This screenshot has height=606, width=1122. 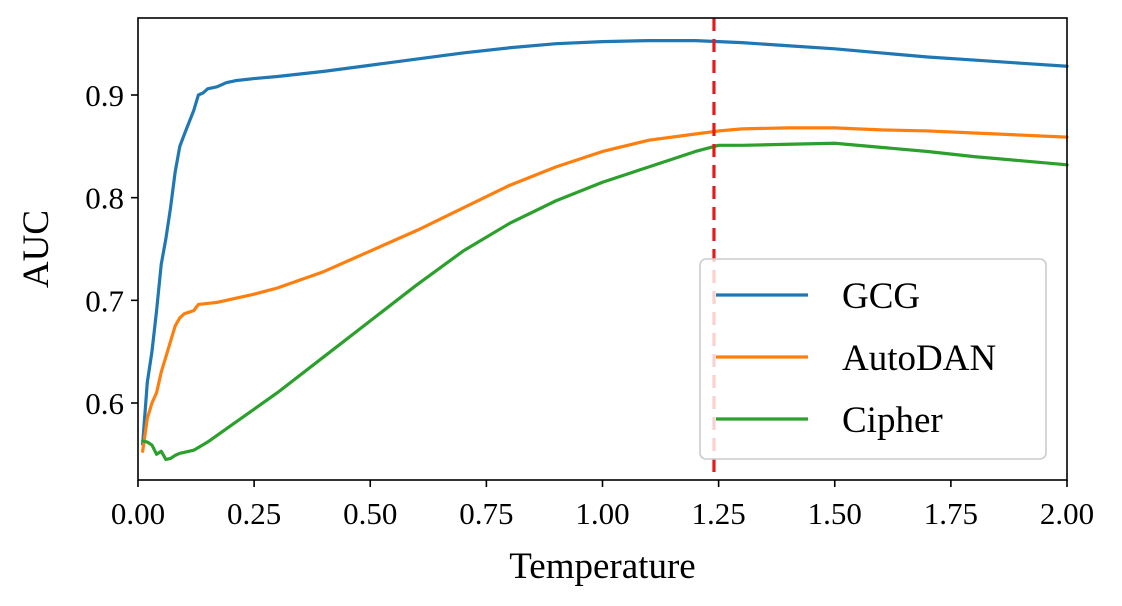 I want to click on y-tick-label: 0.8, so click(x=104, y=198).